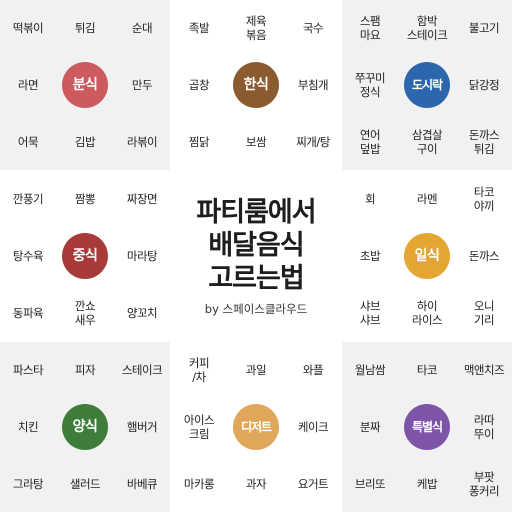 The width and height of the screenshot is (512, 512). I want to click on category-badge-cell: 중식, so click(85, 256).